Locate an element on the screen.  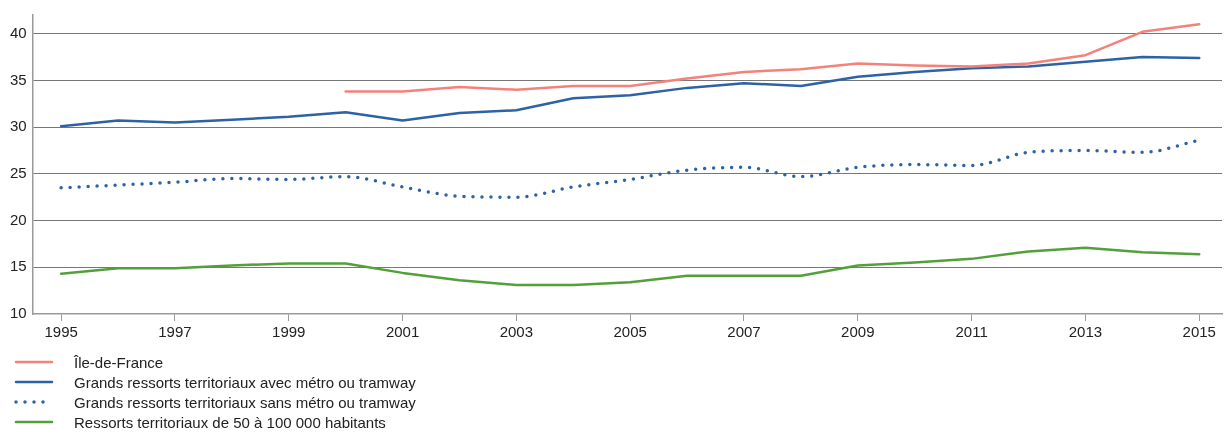
x-tick-label: 1995 is located at coordinates (61, 332).